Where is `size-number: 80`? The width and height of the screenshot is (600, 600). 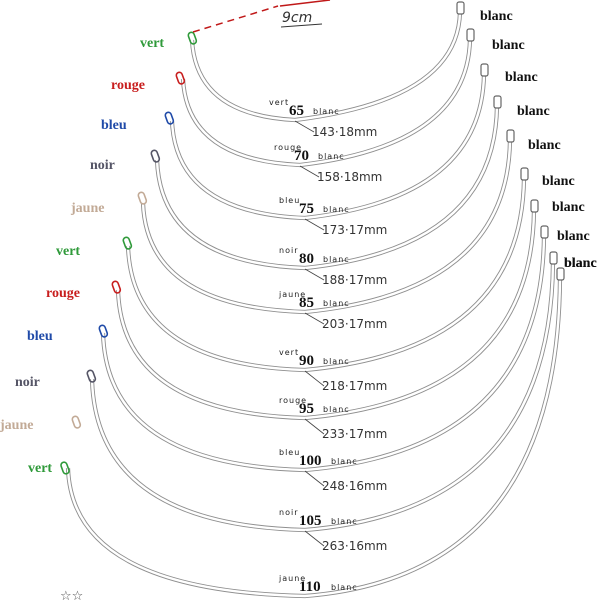
size-number: 80 is located at coordinates (306, 259).